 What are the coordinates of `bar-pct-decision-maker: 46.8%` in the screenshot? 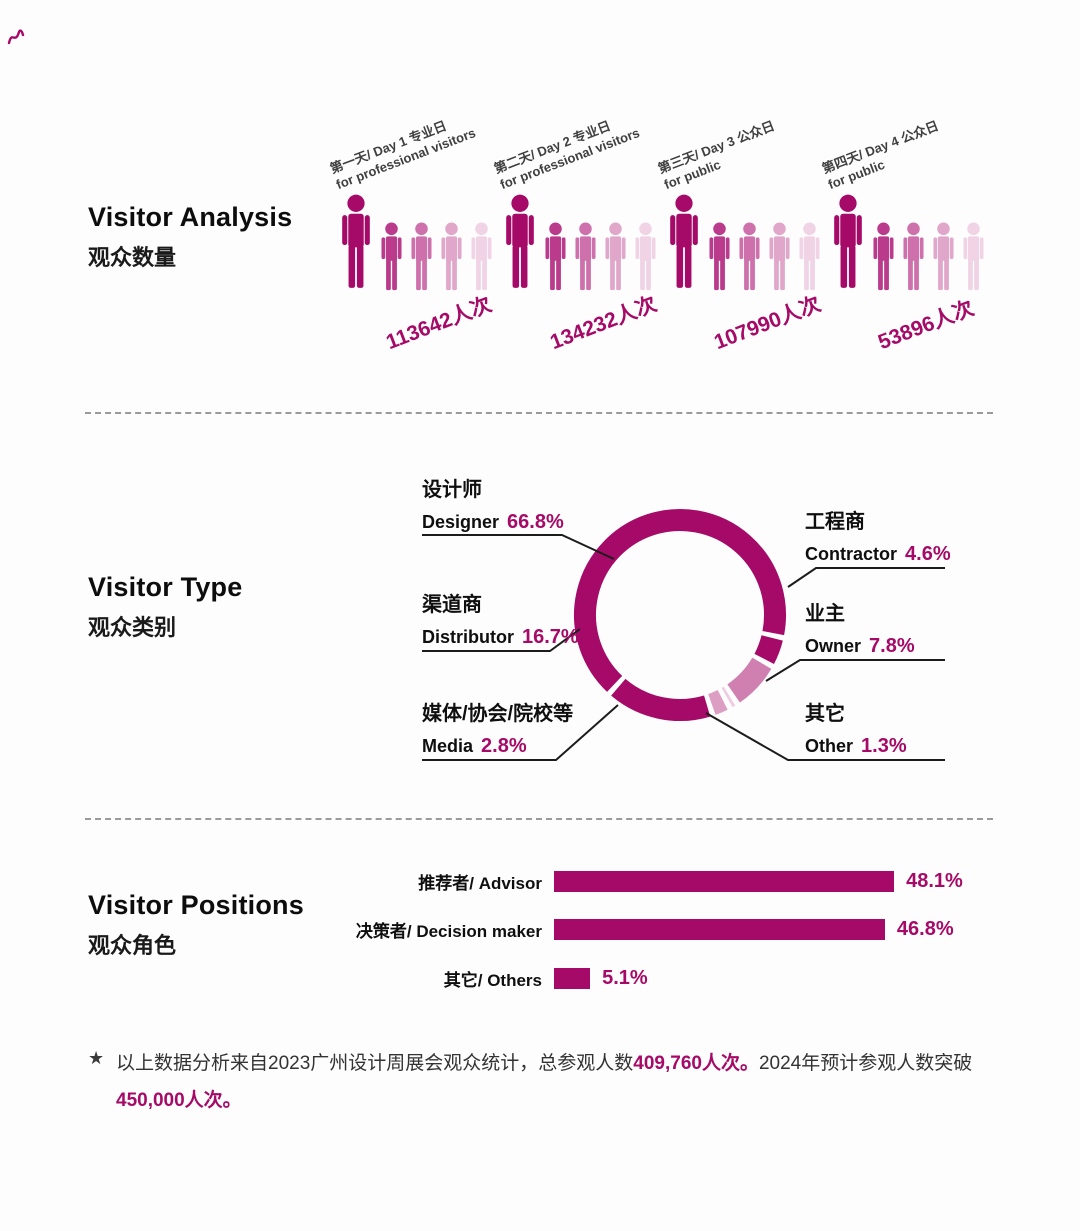 It's located at (925, 929).